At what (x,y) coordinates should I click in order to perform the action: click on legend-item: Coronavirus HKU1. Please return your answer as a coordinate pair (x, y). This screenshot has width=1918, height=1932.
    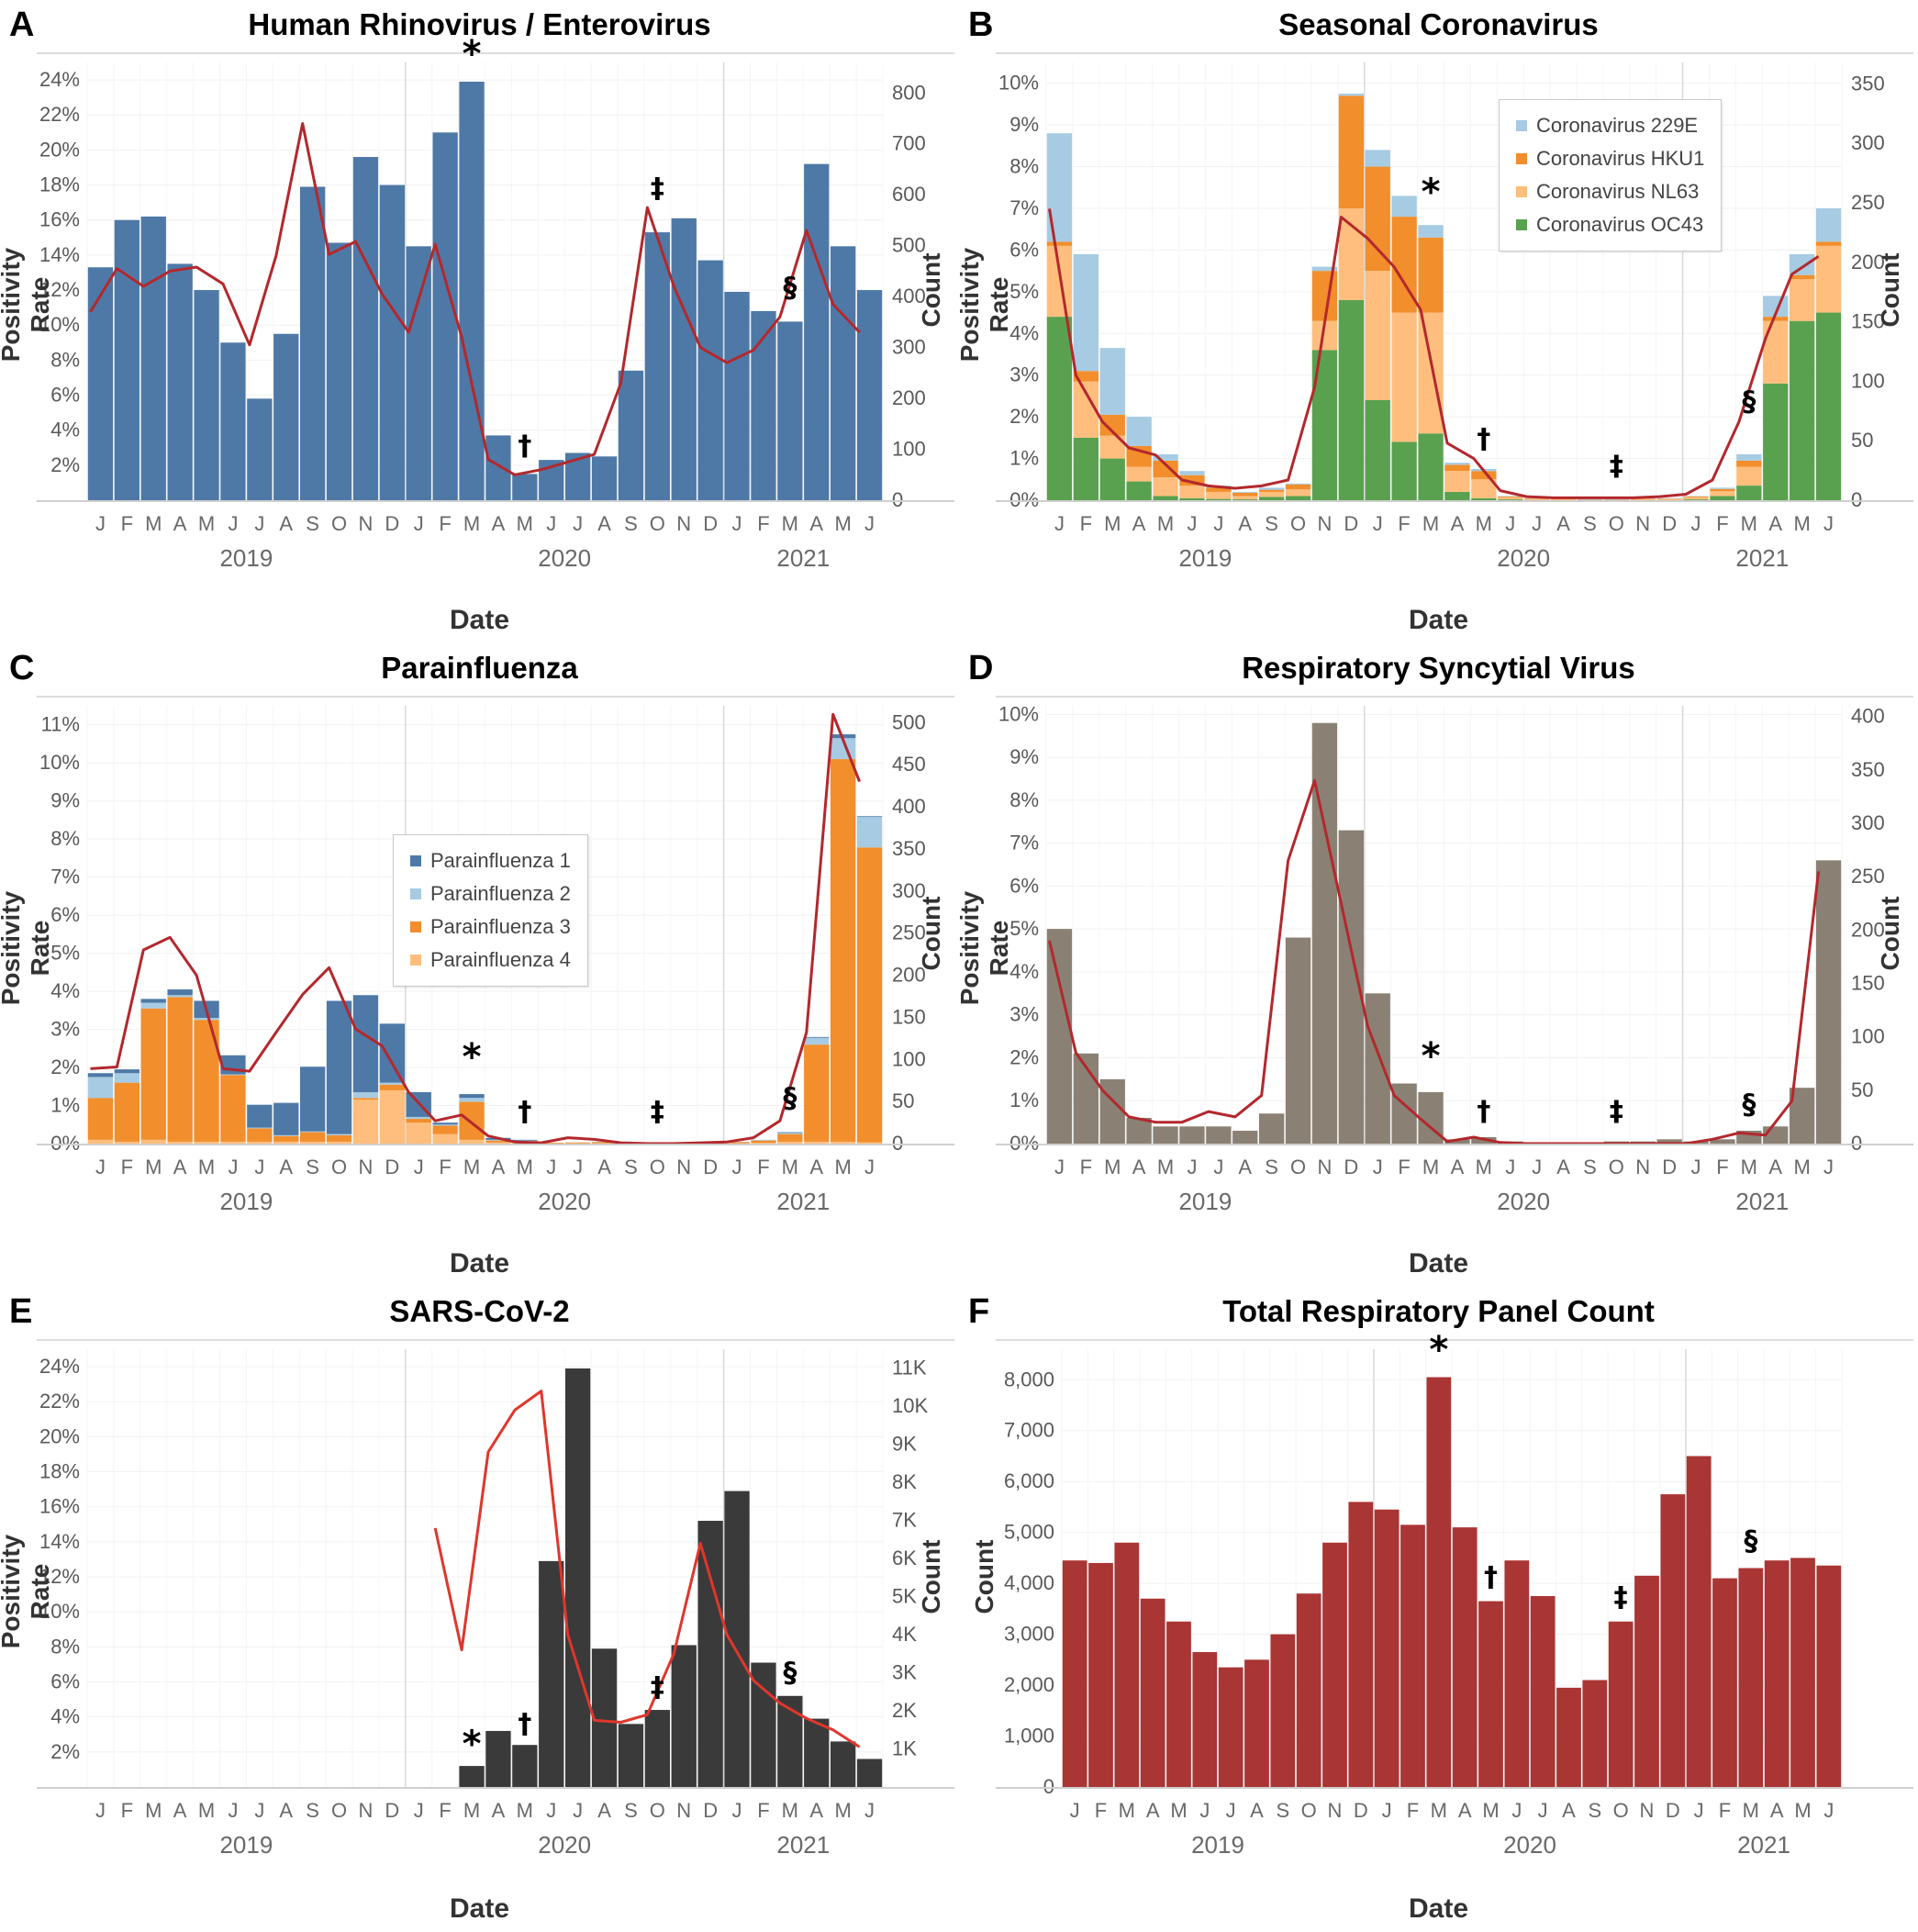
    Looking at the image, I should click on (1610, 158).